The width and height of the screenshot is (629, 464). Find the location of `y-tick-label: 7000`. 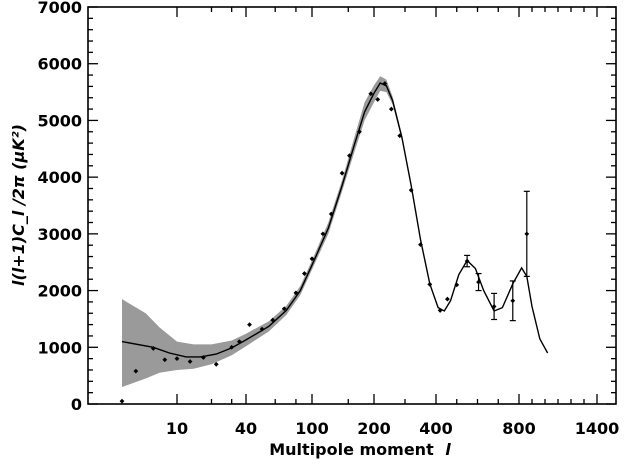

y-tick-label: 7000 is located at coordinates (59, 8).